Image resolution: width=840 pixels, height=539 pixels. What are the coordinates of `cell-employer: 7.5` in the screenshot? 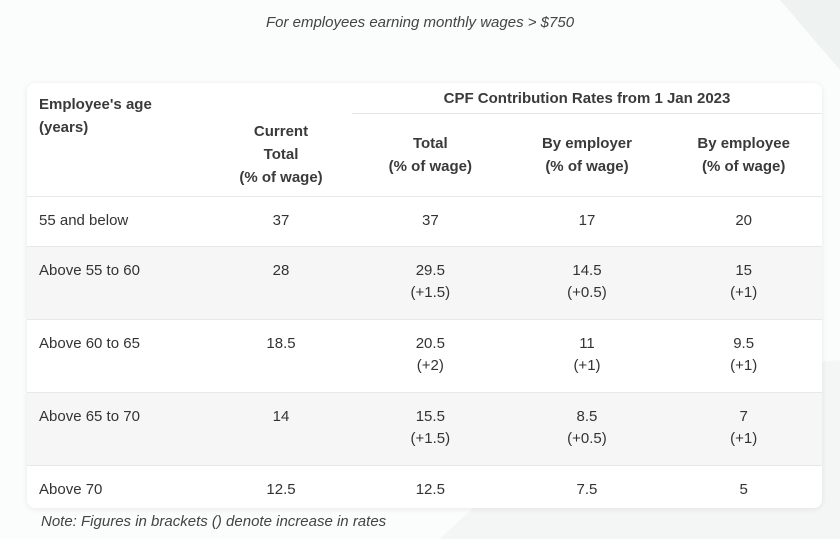 It's located at (587, 491).